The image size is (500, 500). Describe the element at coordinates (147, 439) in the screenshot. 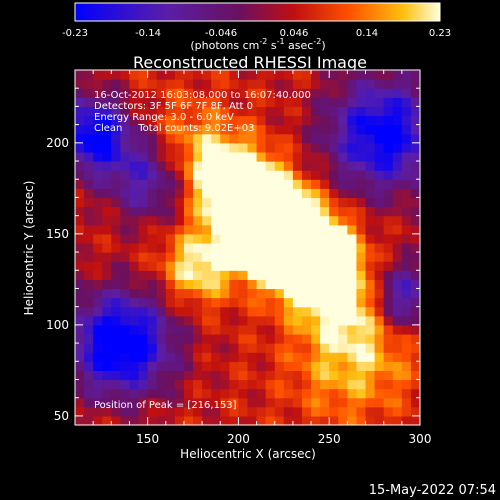

I see `x-tick-label: 150` at that location.